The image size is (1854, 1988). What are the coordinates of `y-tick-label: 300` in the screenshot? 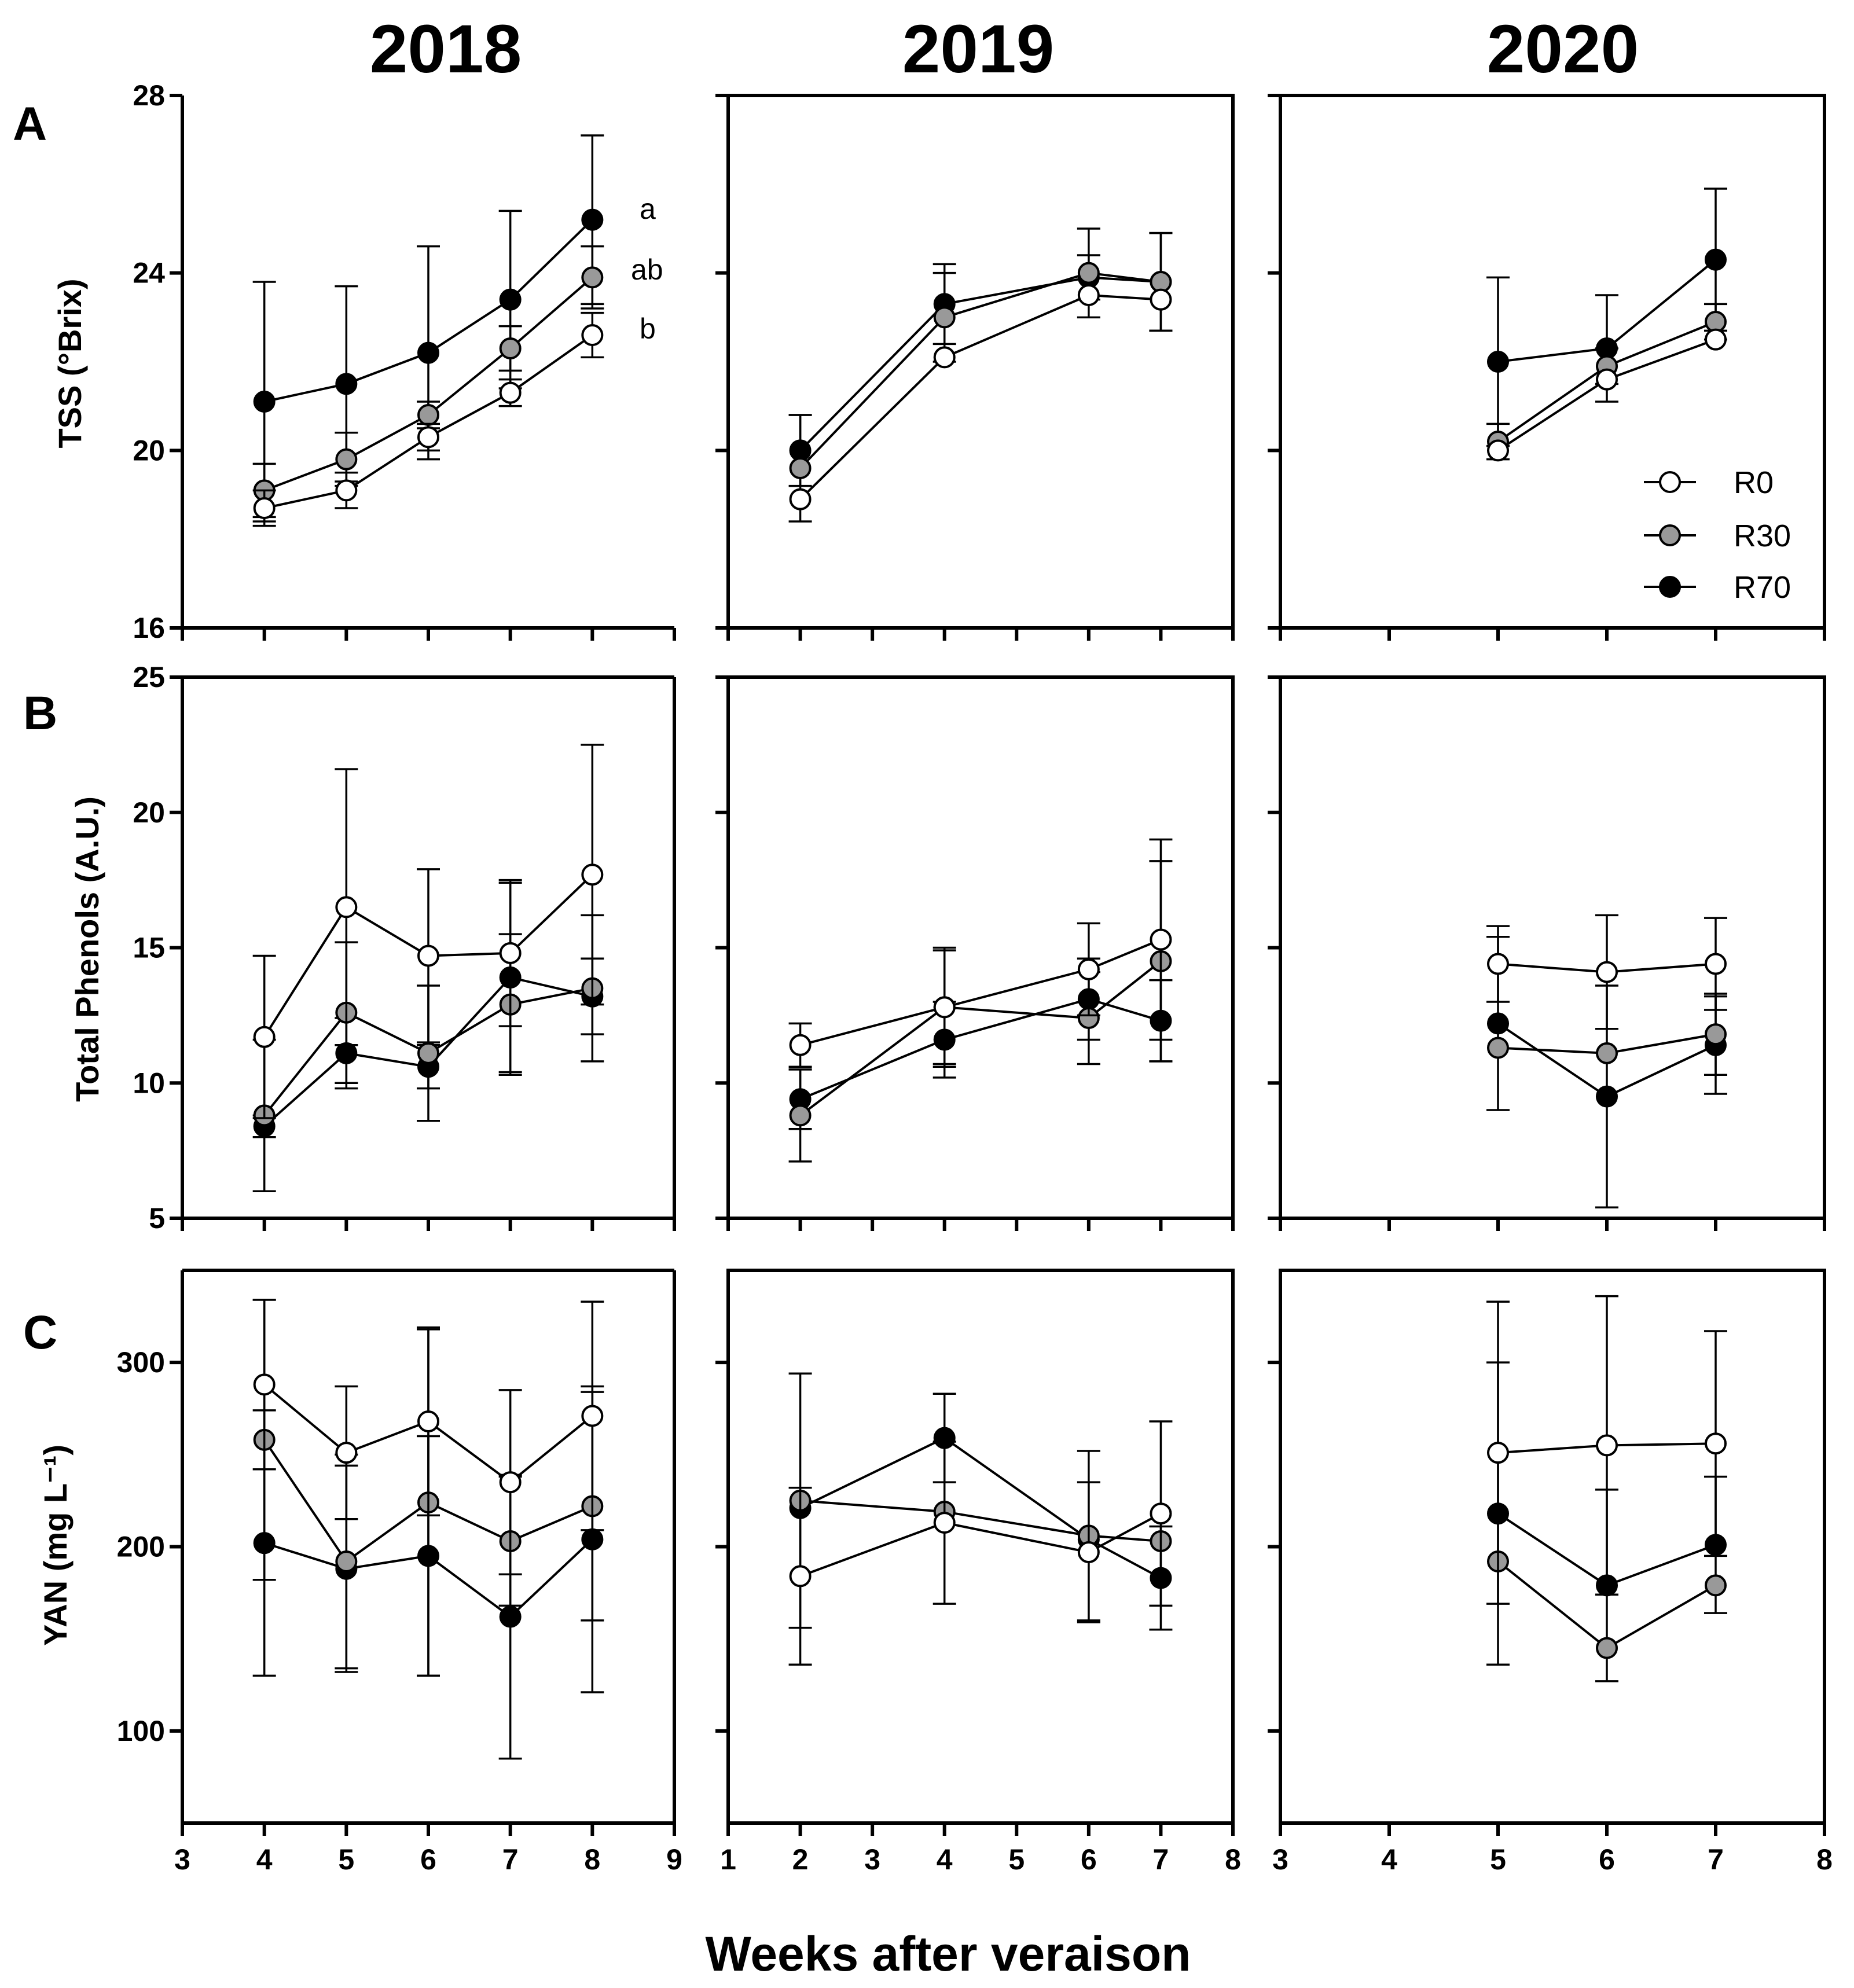 It's located at (141, 1362).